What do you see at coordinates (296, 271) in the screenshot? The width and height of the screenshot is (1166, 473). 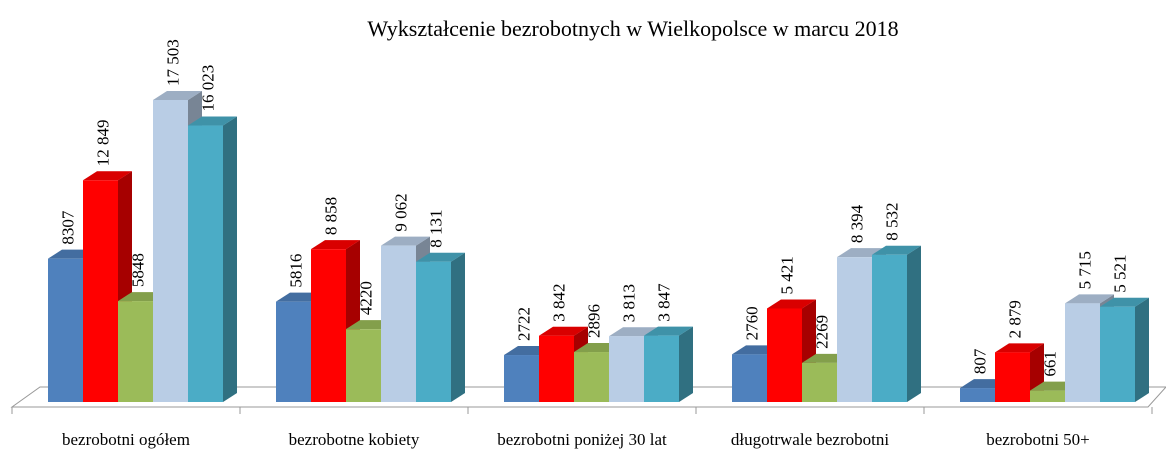 I see `data-label: 5816` at bounding box center [296, 271].